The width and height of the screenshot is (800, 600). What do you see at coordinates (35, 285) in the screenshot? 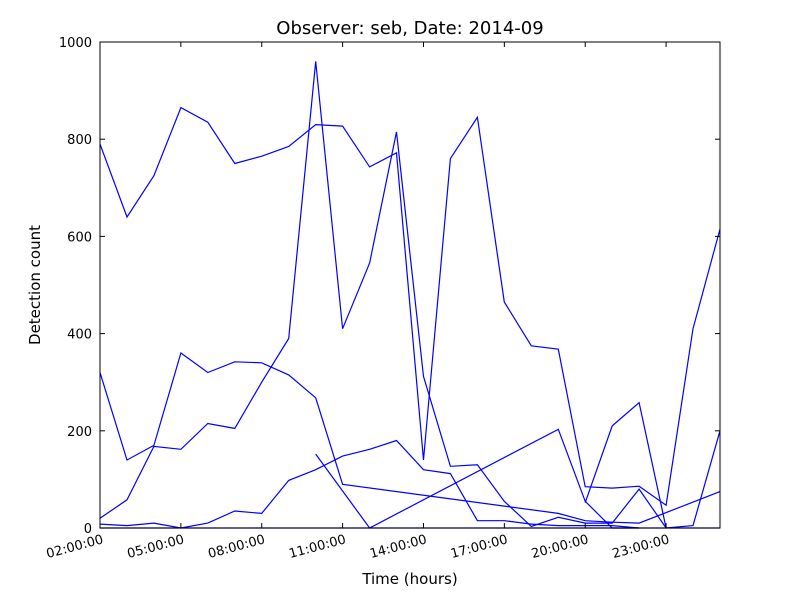
I see `y-axis-label: Detection count` at bounding box center [35, 285].